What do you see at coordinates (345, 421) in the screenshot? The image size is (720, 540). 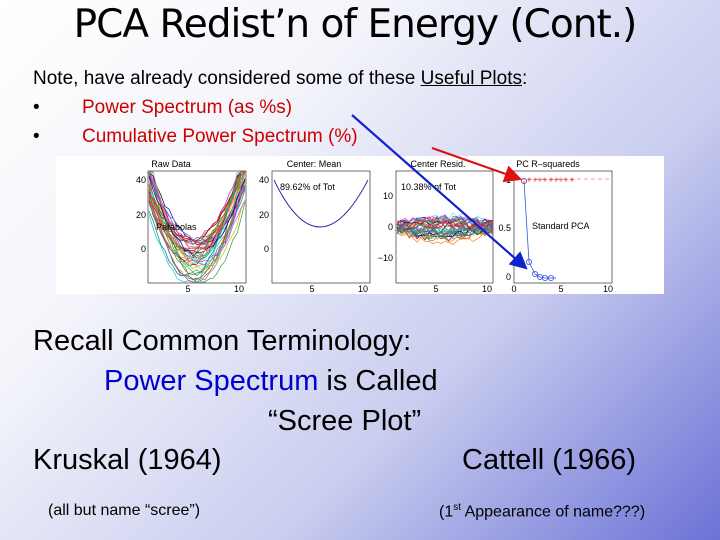 I see `scree-plot-term: “Scree Plot”` at bounding box center [345, 421].